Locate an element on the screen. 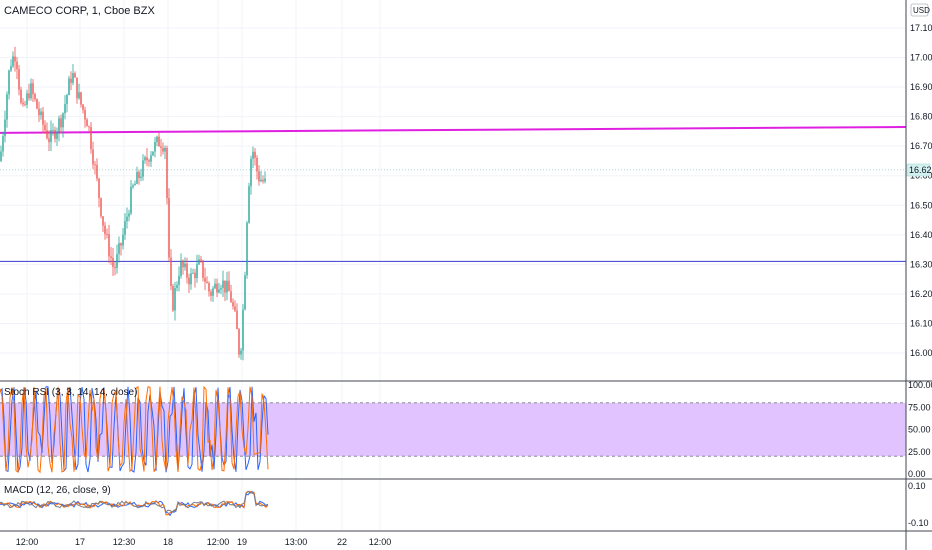 Image resolution: width=932 pixels, height=550 pixels. macd-histogram-line is located at coordinates (134, 501).